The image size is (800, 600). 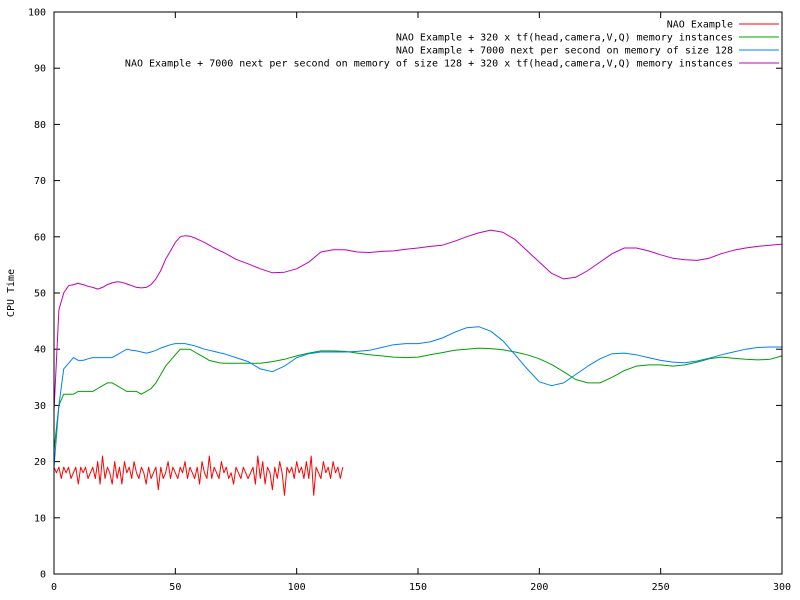 What do you see at coordinates (54, 587) in the screenshot?
I see `x-tick-label-0: 0` at bounding box center [54, 587].